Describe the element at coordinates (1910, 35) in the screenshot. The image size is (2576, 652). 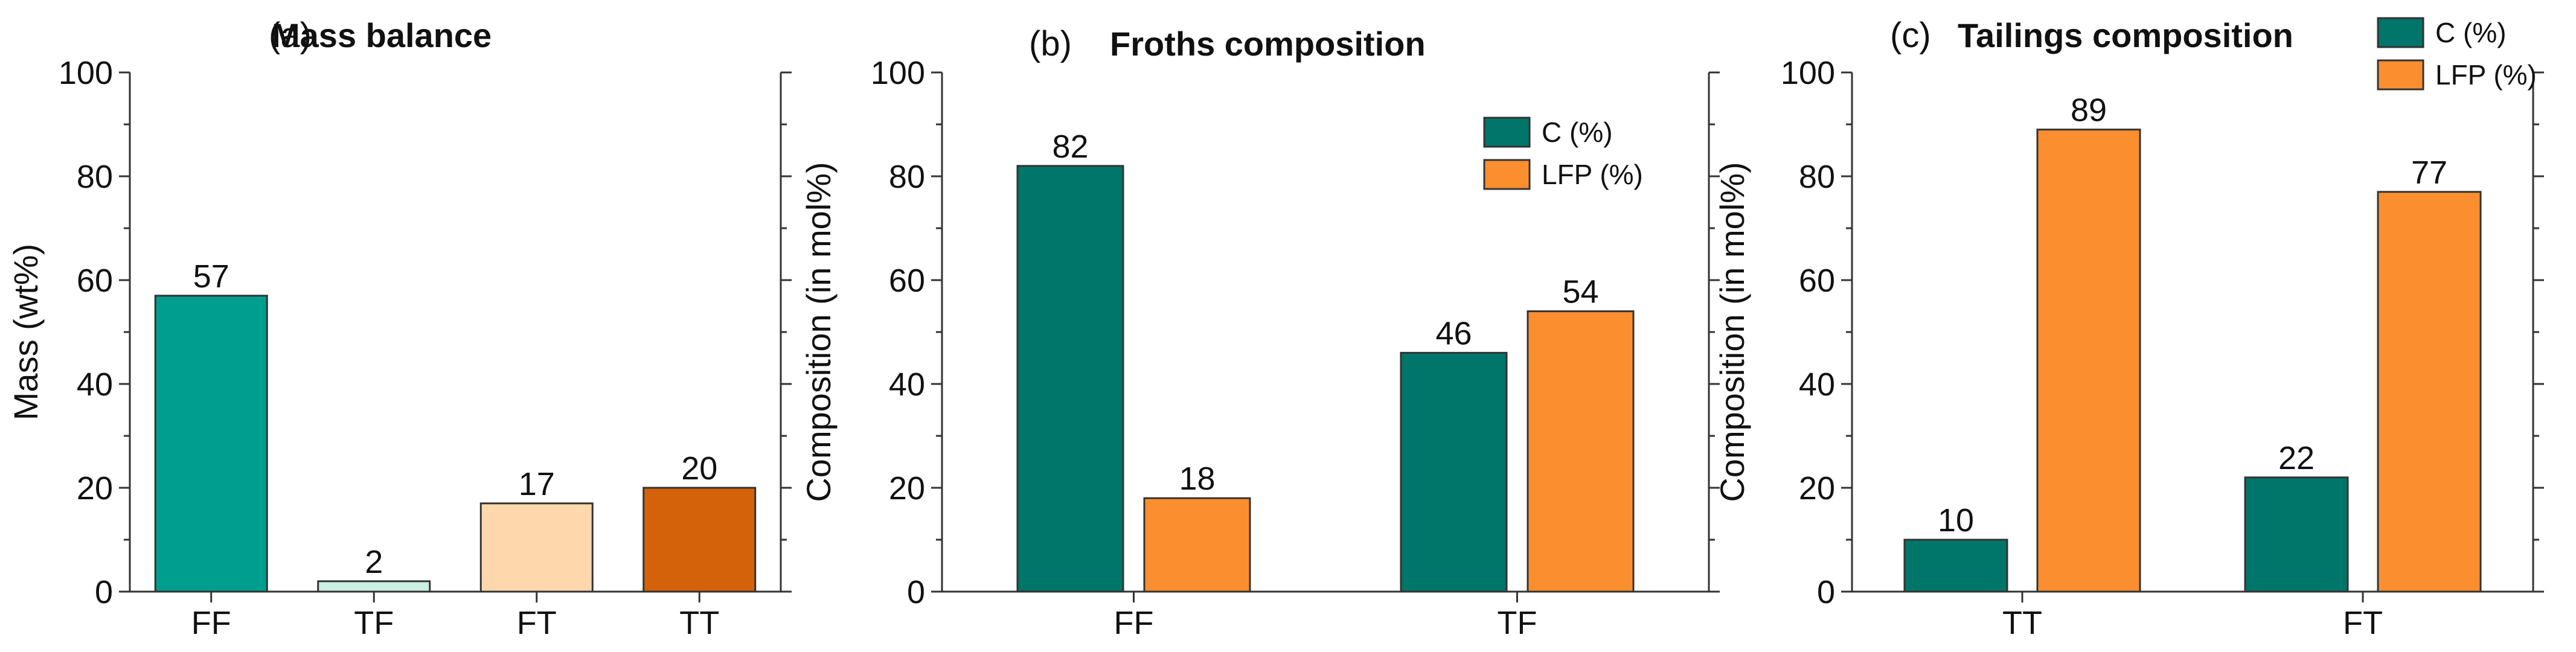
I see `panel-label: (c)` at that location.